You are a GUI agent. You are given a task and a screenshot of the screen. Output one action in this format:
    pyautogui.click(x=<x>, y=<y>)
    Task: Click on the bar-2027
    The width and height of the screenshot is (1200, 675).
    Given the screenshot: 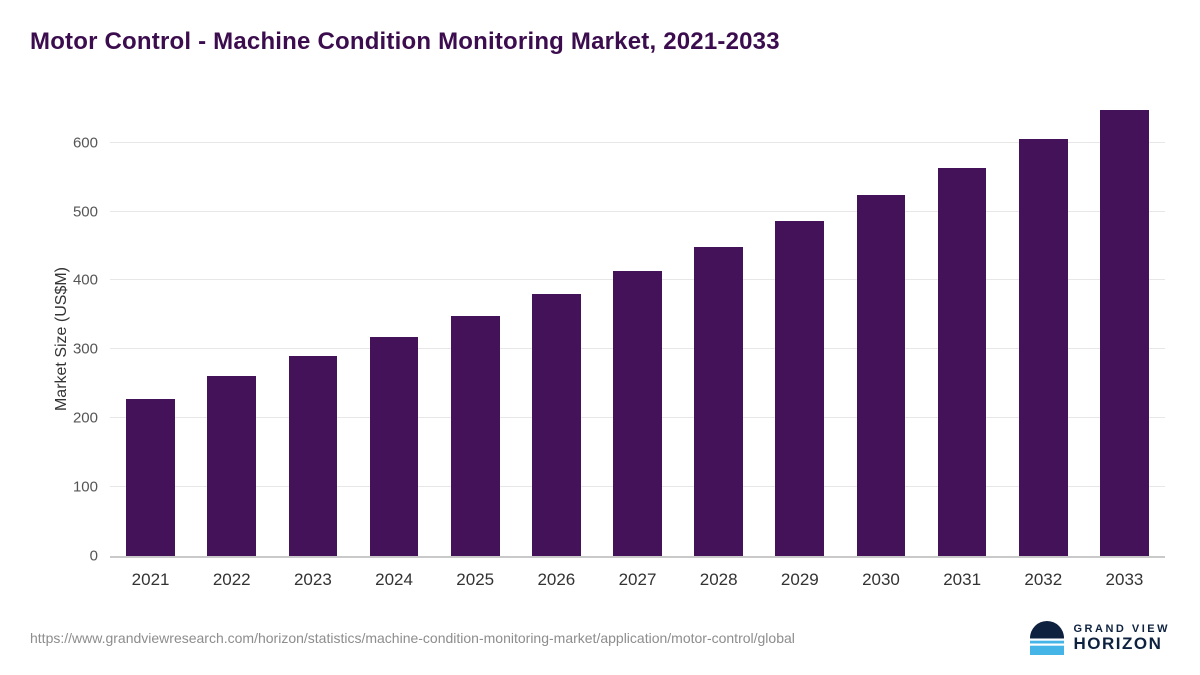 What is the action you would take?
    pyautogui.click(x=637, y=413)
    